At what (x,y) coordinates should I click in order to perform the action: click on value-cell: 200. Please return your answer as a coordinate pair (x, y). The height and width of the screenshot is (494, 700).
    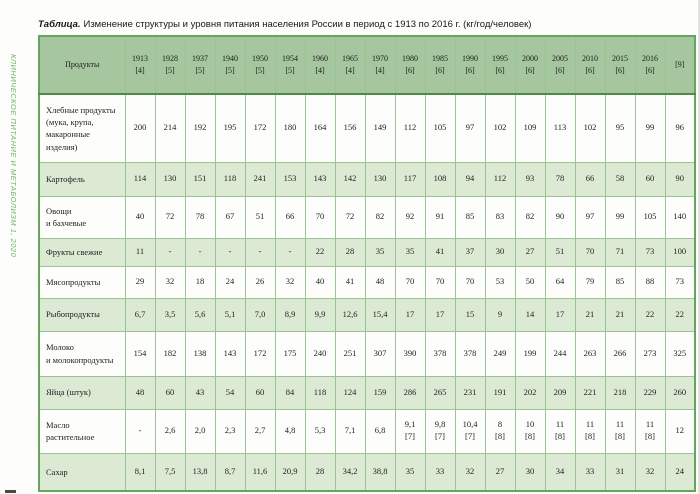
    Looking at the image, I should click on (140, 128).